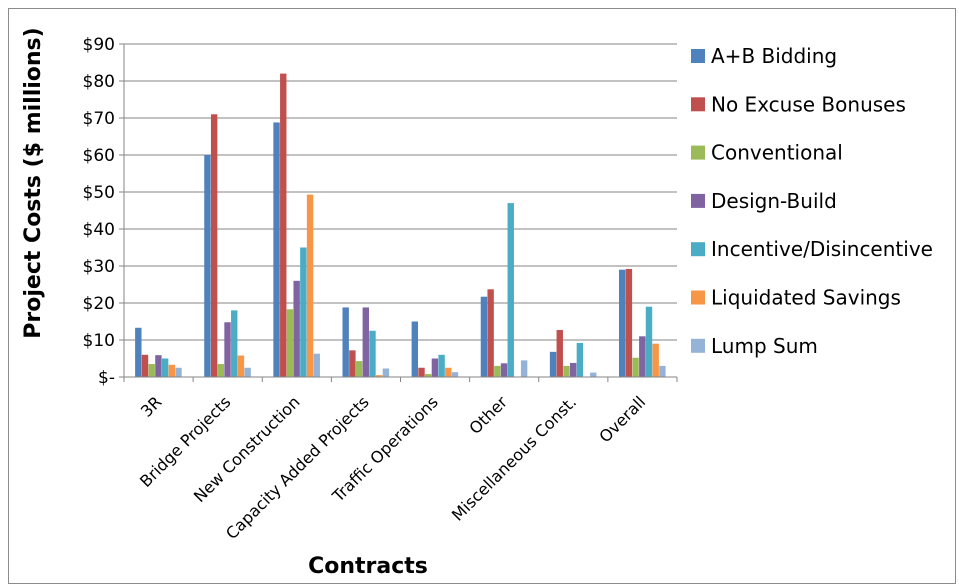 The height and width of the screenshot is (584, 959). What do you see at coordinates (297, 467) in the screenshot?
I see `x-category-label: Capacity Added Projects` at bounding box center [297, 467].